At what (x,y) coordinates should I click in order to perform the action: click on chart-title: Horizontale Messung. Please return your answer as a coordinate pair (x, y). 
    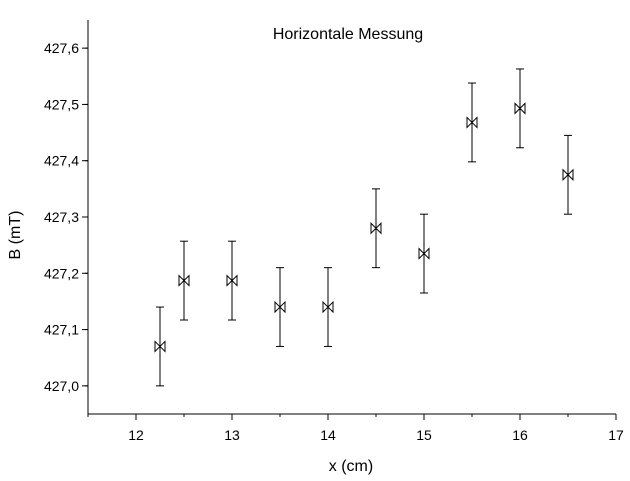
    Looking at the image, I should click on (348, 34).